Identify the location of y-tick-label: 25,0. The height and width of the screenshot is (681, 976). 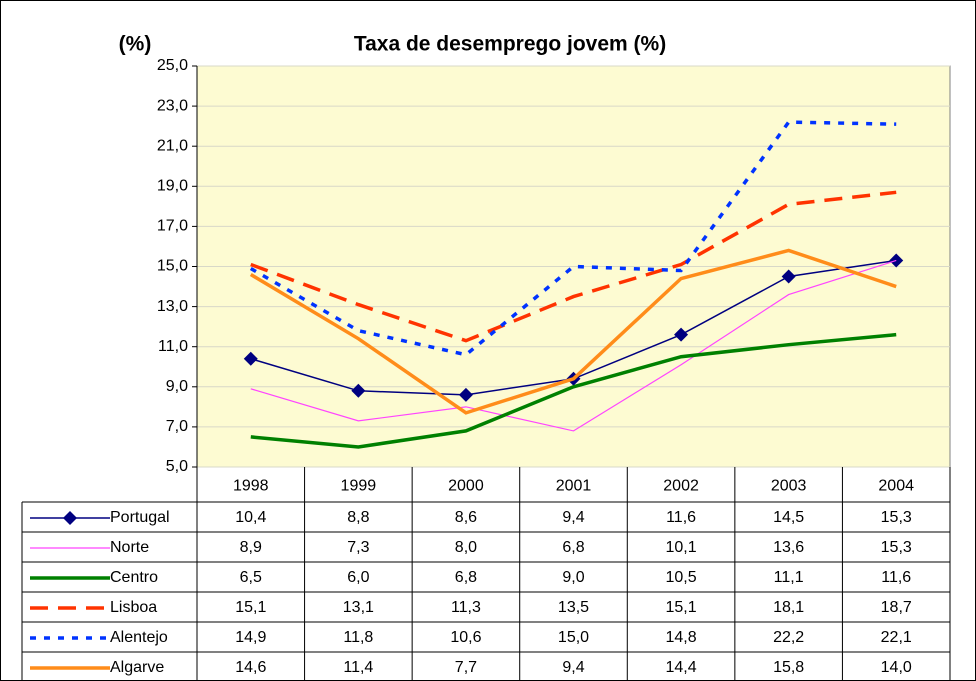
(172, 65).